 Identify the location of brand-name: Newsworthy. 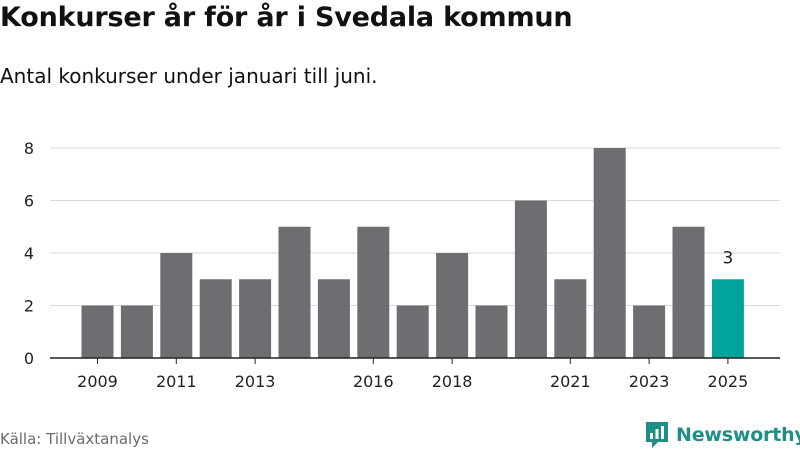
(738, 435).